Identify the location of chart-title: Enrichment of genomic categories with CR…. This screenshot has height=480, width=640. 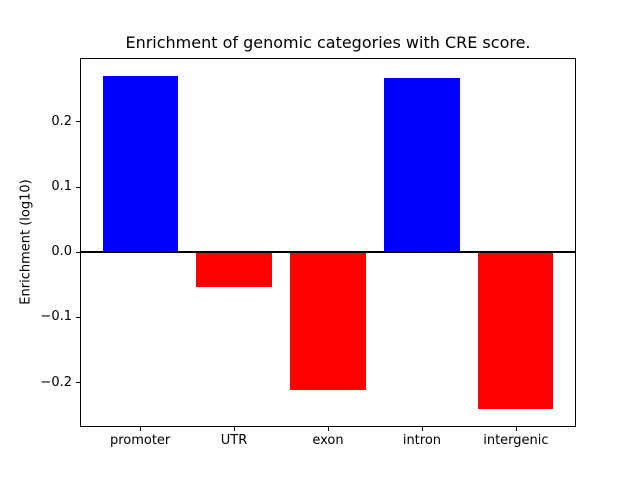
(328, 42).